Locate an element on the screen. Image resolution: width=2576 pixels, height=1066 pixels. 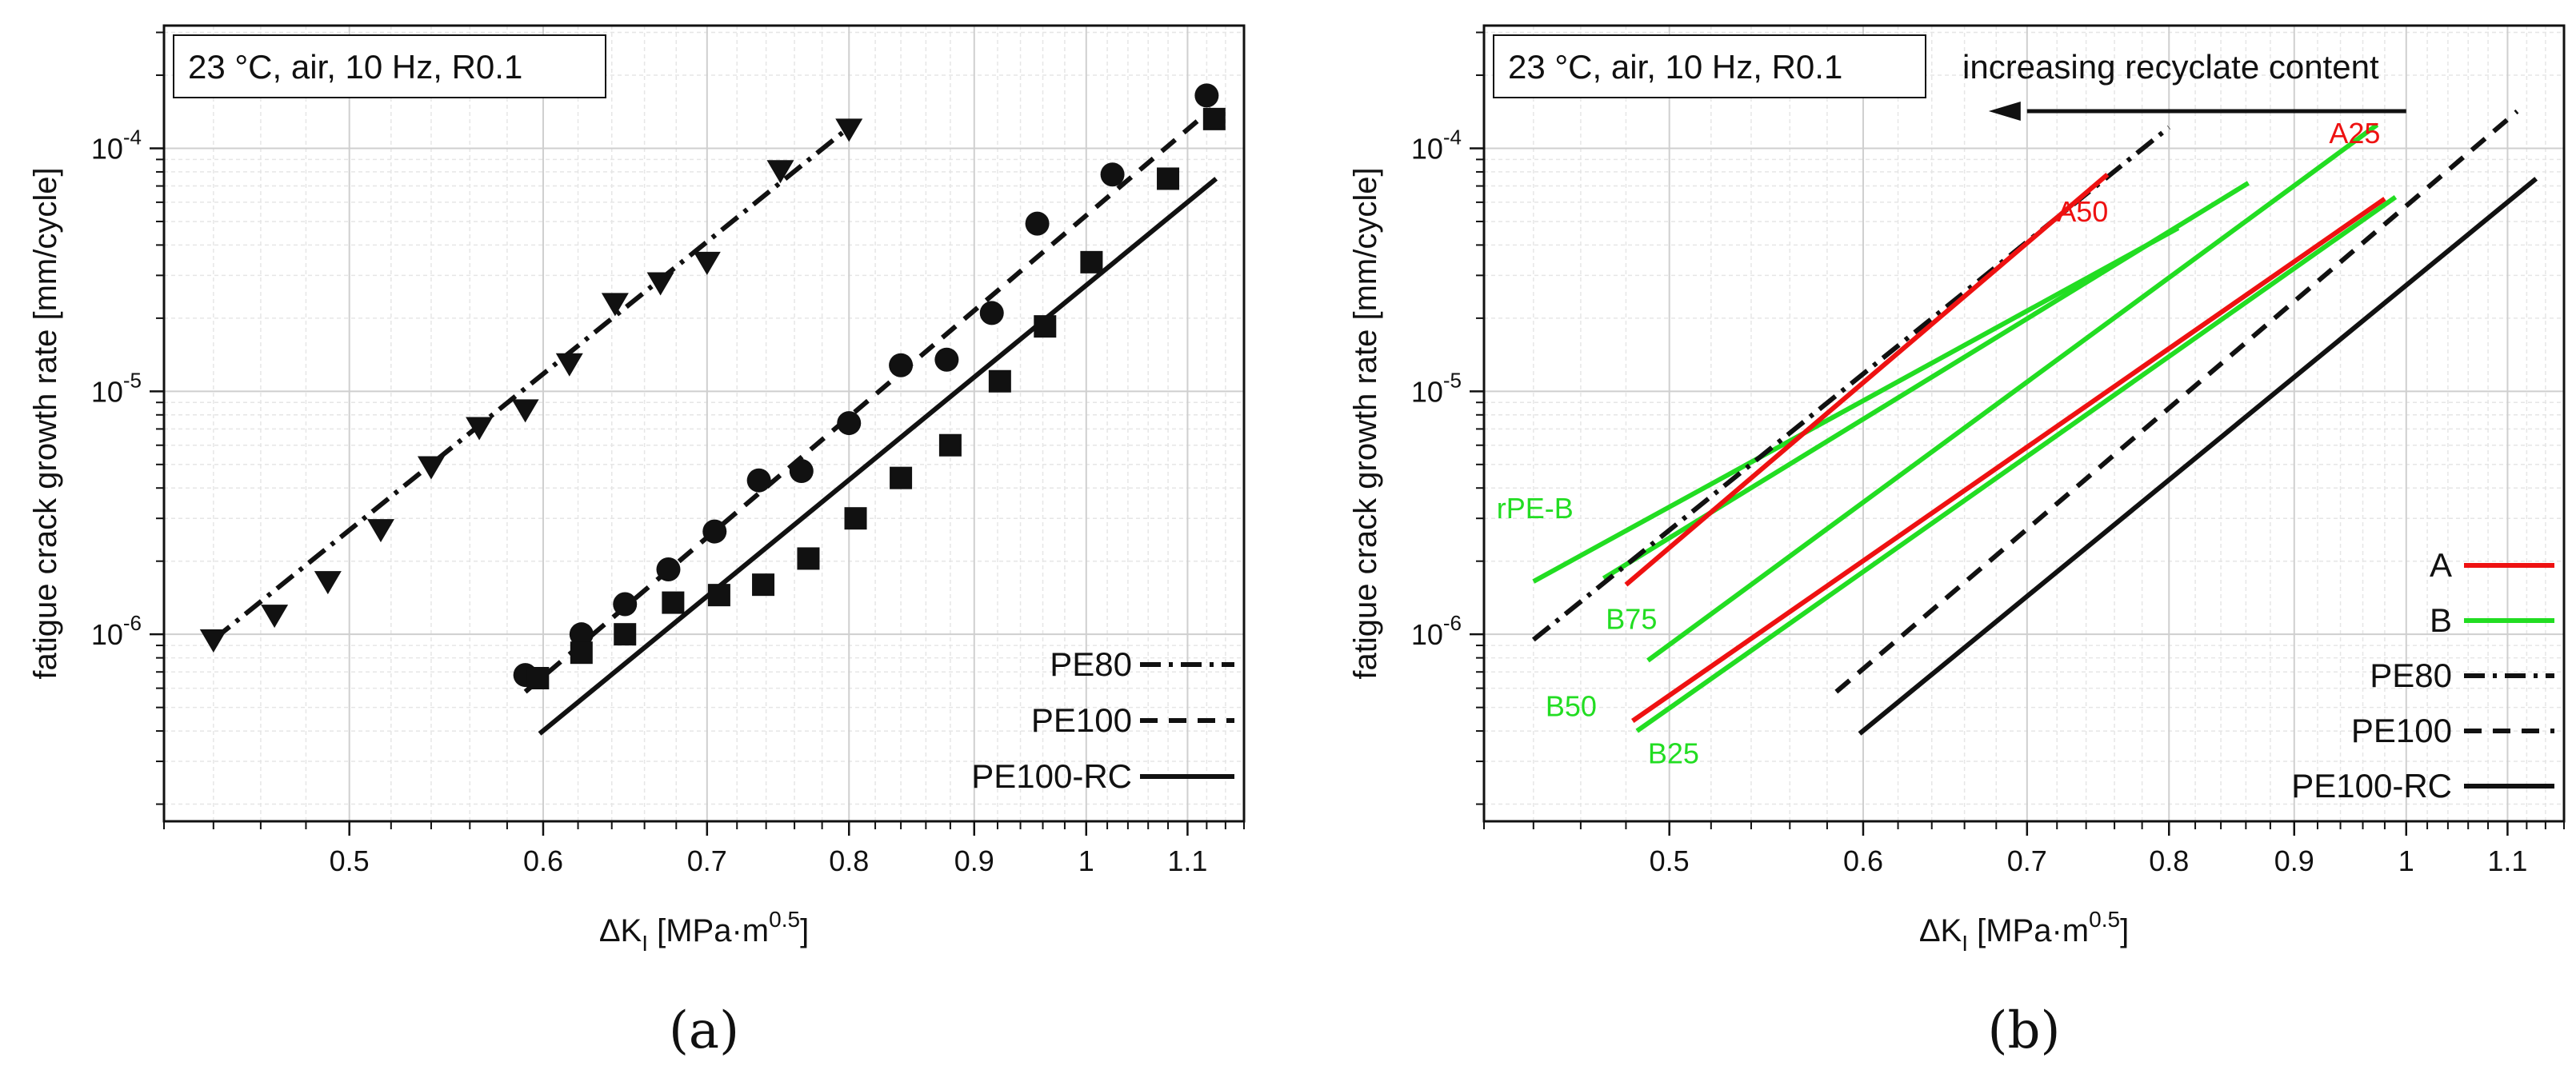
annotation-b75: B75 is located at coordinates (1631, 619).